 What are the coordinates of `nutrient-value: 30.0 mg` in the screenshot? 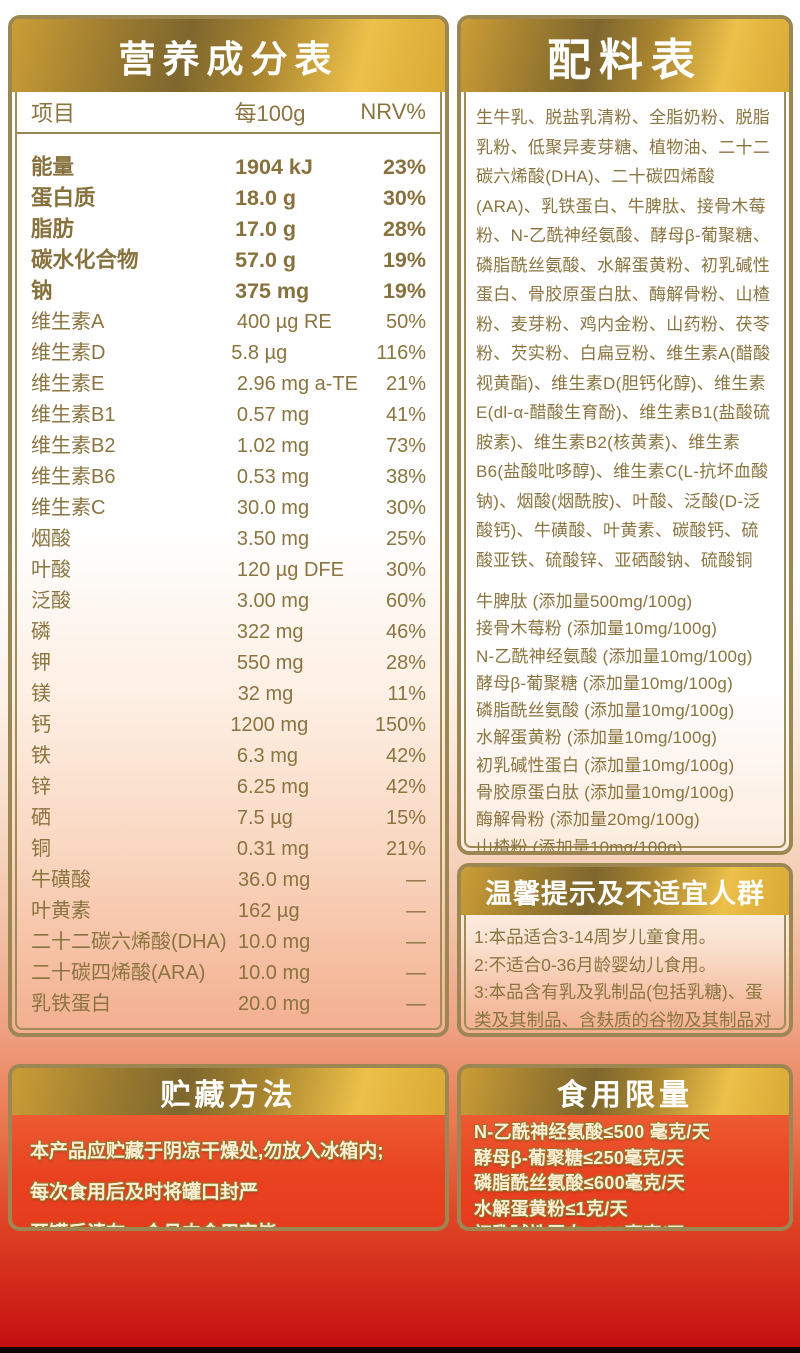 It's located at (273, 508).